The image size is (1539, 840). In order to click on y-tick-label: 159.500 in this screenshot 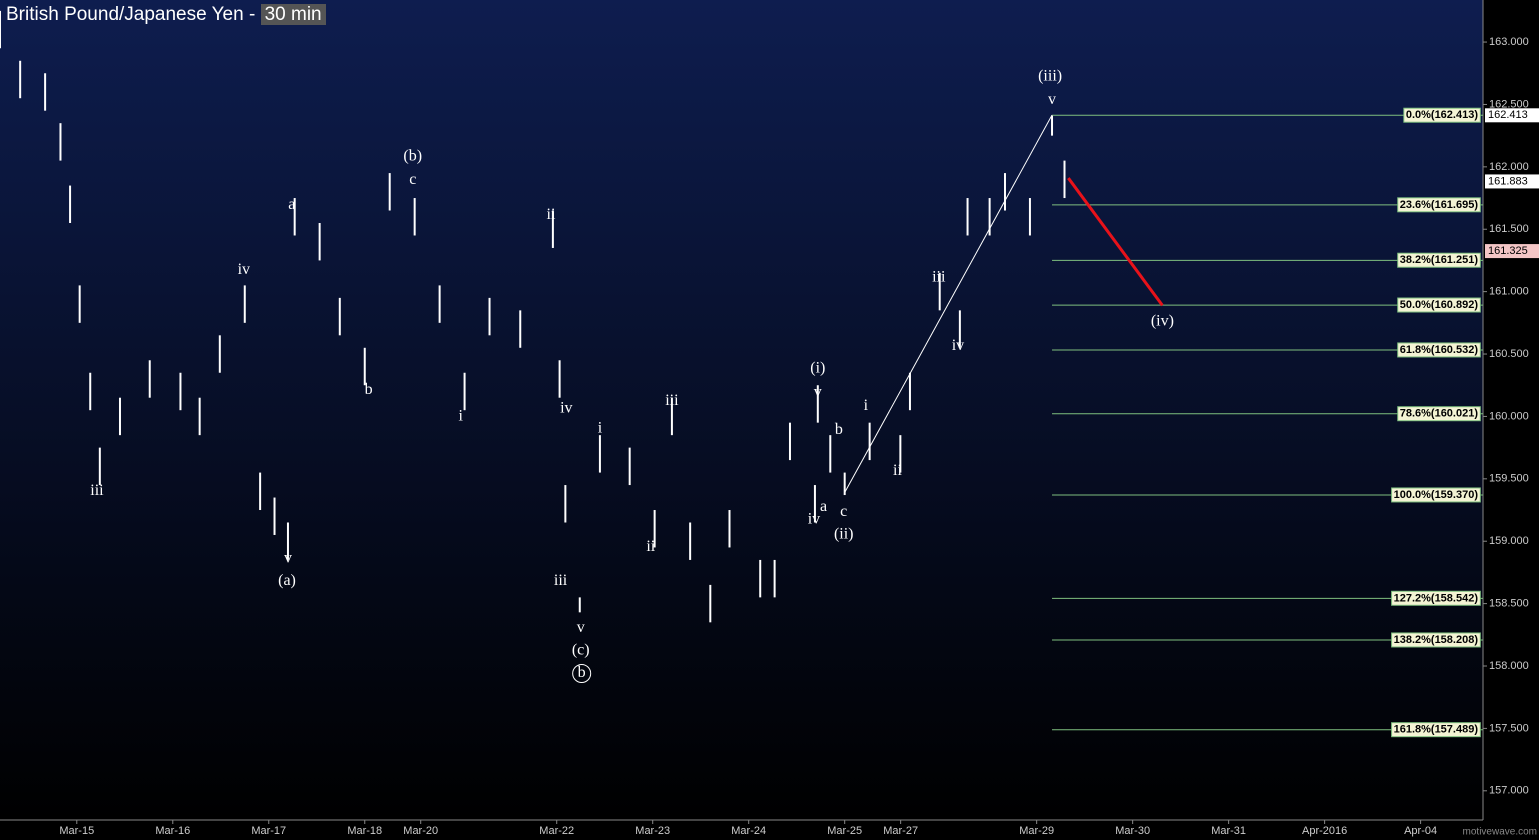, I will do `click(1509, 479)`.